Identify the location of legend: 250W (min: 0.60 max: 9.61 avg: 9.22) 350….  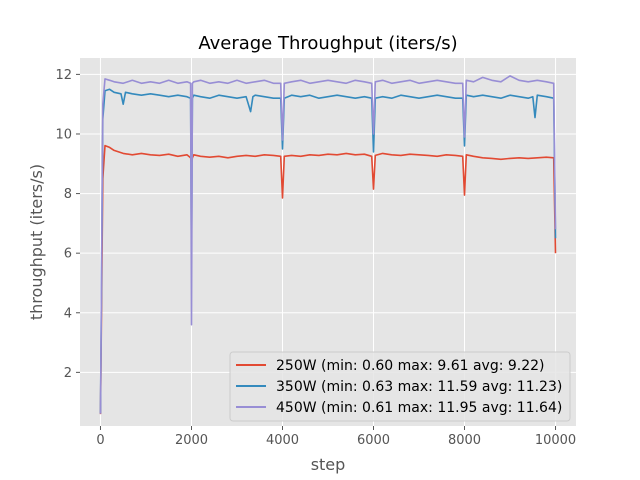
(400, 386).